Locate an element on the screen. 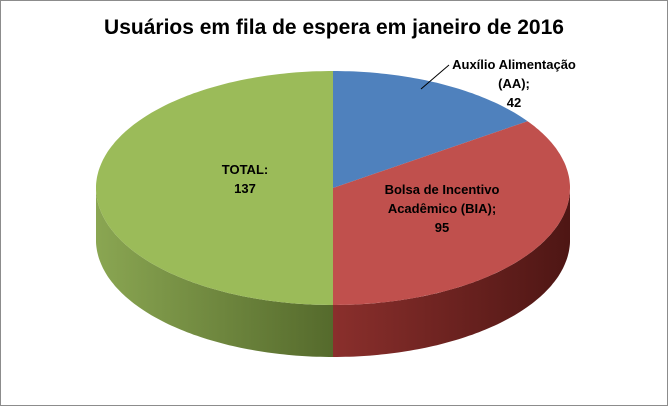 The image size is (668, 406). data-label-line: (AA); is located at coordinates (514, 83).